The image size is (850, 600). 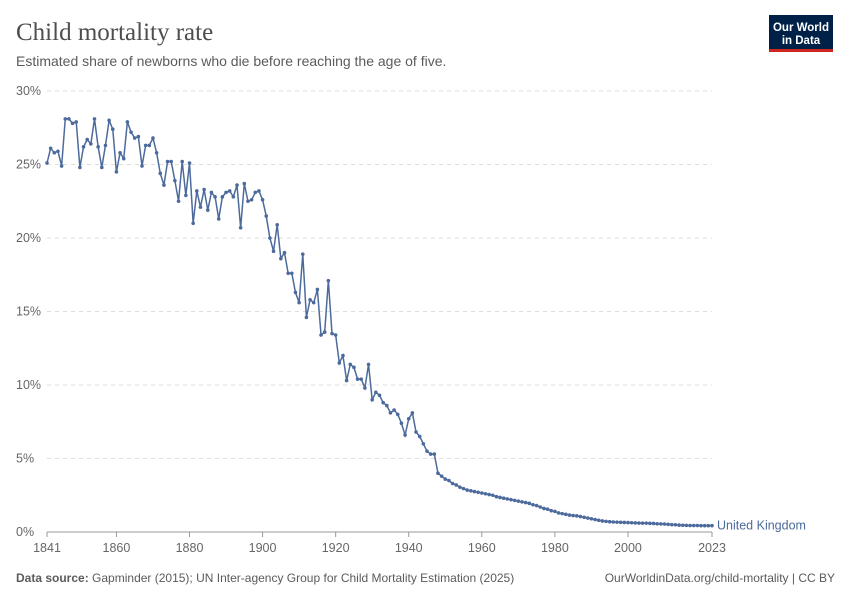 I want to click on x-tick-label: 2023, so click(x=712, y=548).